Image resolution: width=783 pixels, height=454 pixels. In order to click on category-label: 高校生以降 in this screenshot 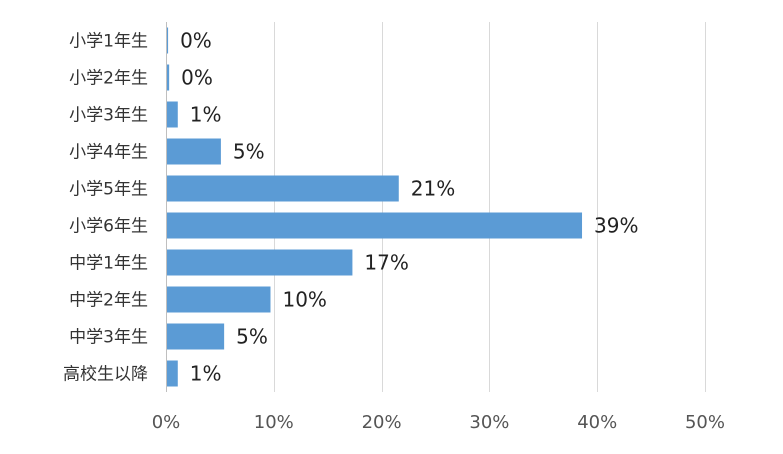, I will do `click(105, 375)`.